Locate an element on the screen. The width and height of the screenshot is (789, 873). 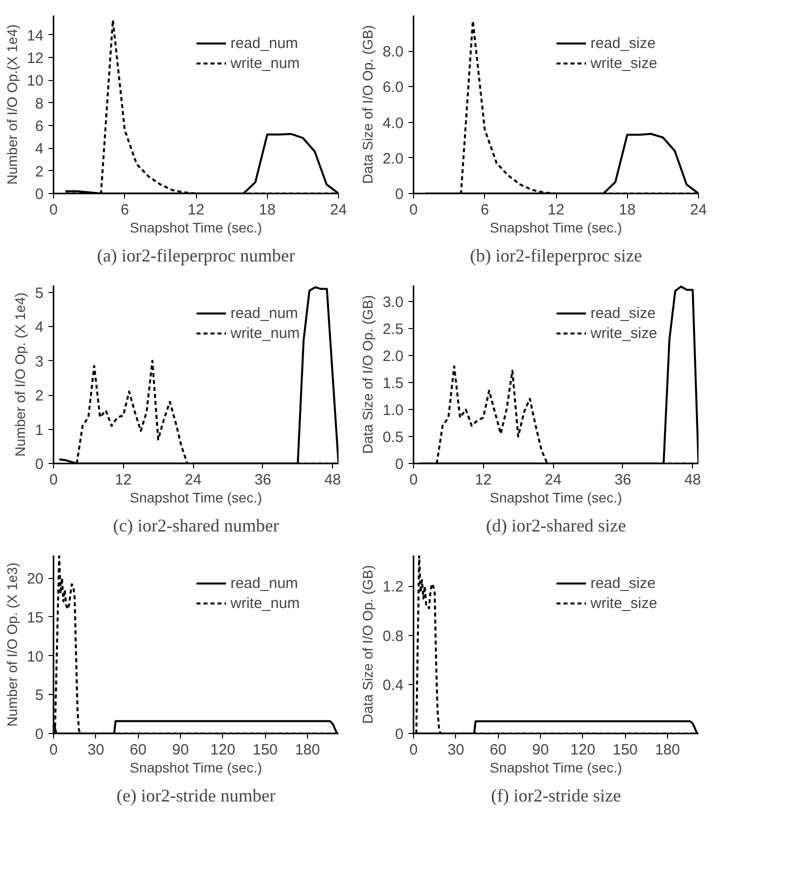
y-tick-label: 1.5 is located at coordinates (393, 383).